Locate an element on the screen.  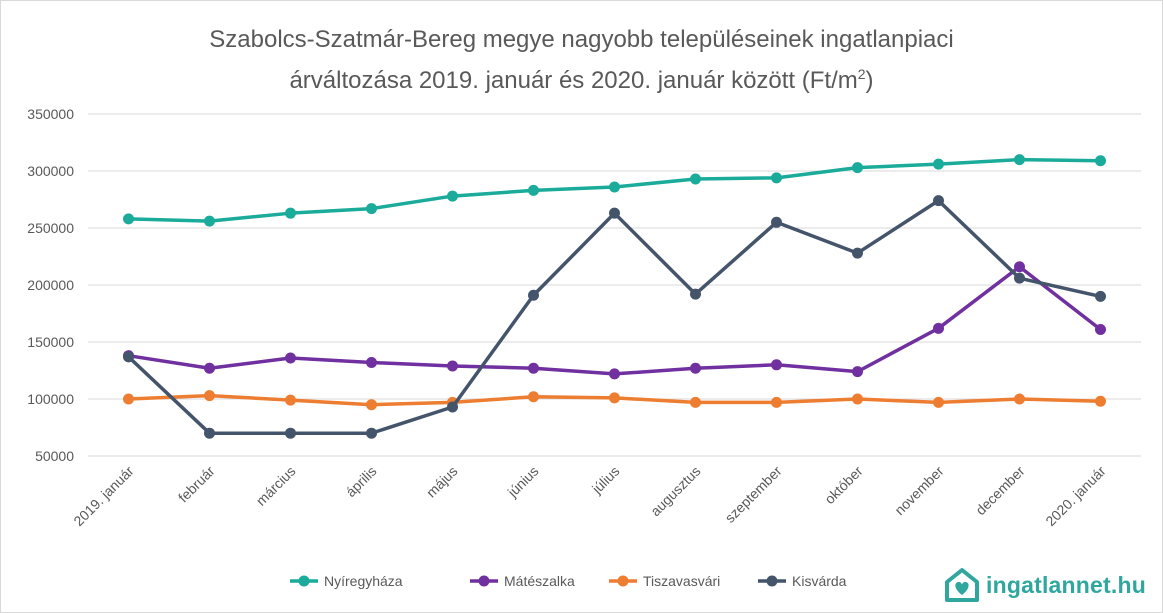
x-tick-label: november is located at coordinates (919, 491).